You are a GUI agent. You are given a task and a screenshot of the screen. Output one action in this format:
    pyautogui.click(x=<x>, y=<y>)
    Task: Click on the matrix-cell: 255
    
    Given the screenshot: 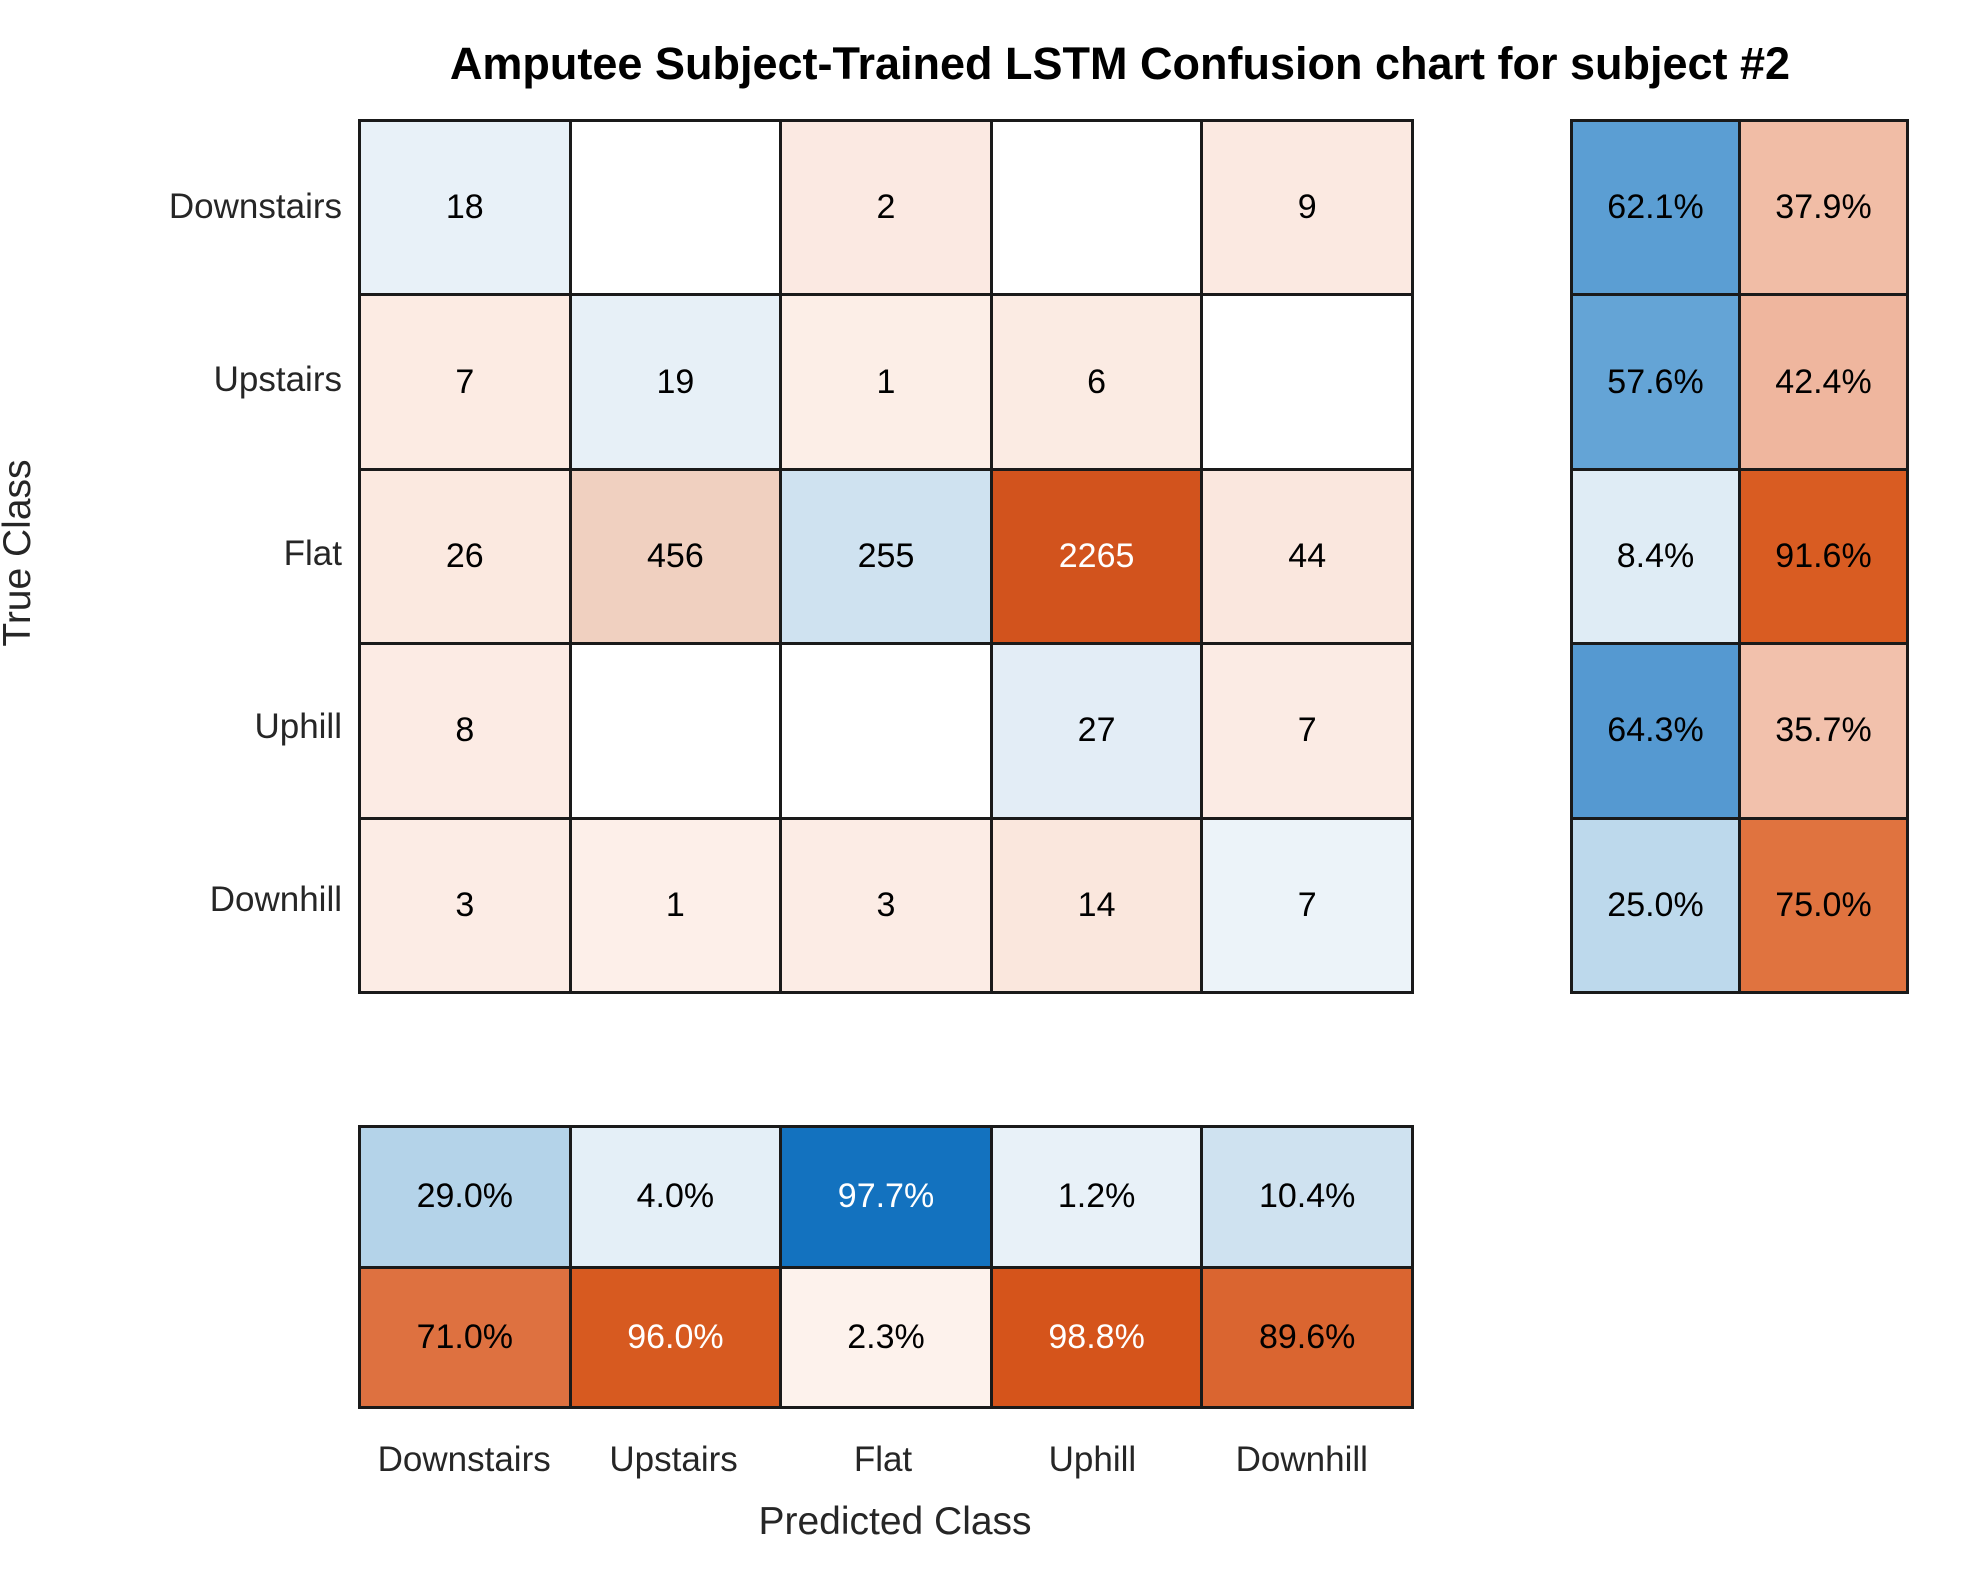 What is the action you would take?
    pyautogui.click(x=886, y=556)
    